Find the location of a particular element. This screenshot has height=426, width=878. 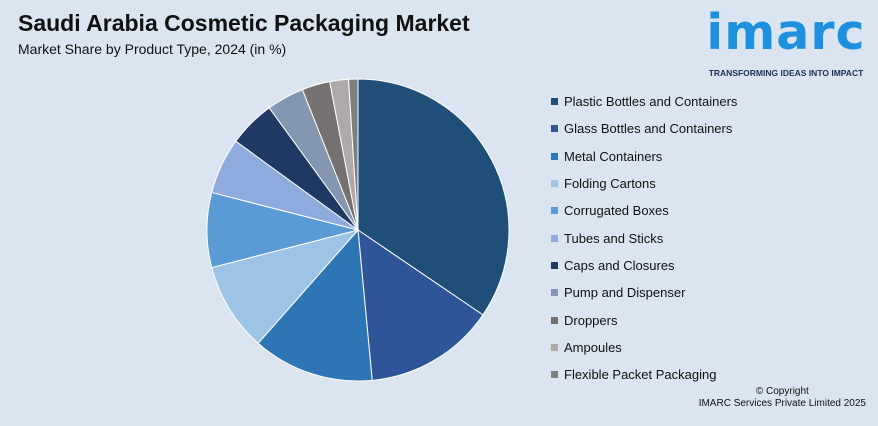

pie-slice-metal-containers is located at coordinates (315, 305).